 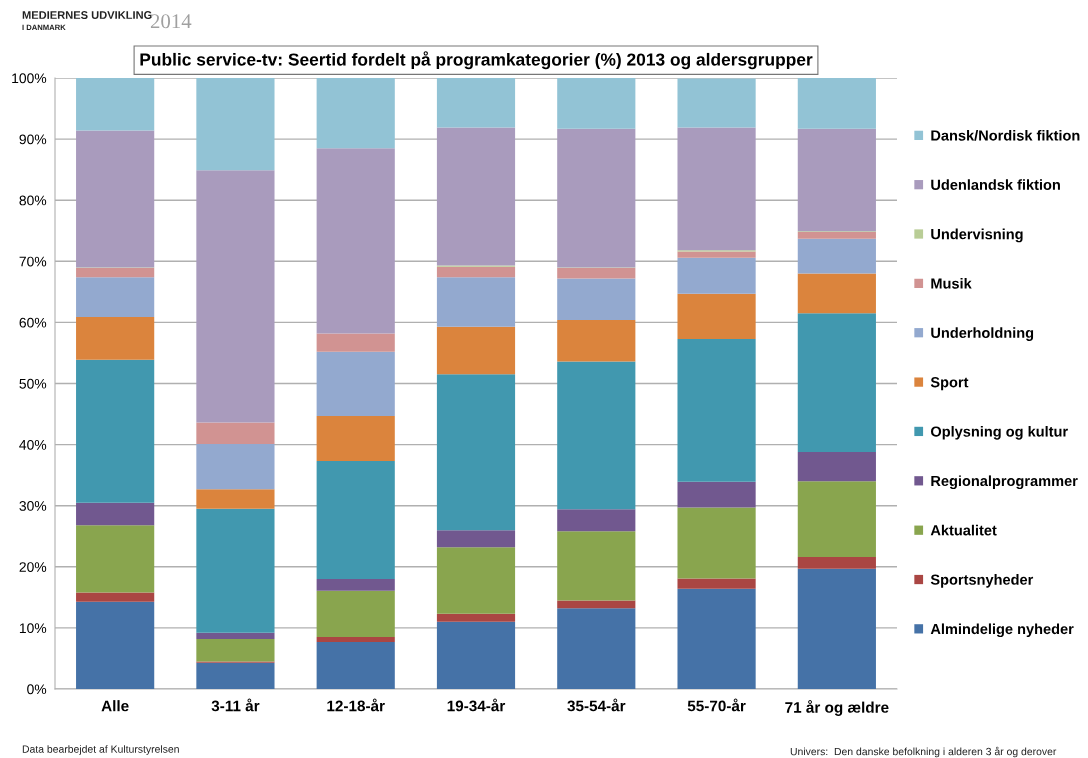 I want to click on legend-label: Sportsnyheder, so click(x=982, y=581).